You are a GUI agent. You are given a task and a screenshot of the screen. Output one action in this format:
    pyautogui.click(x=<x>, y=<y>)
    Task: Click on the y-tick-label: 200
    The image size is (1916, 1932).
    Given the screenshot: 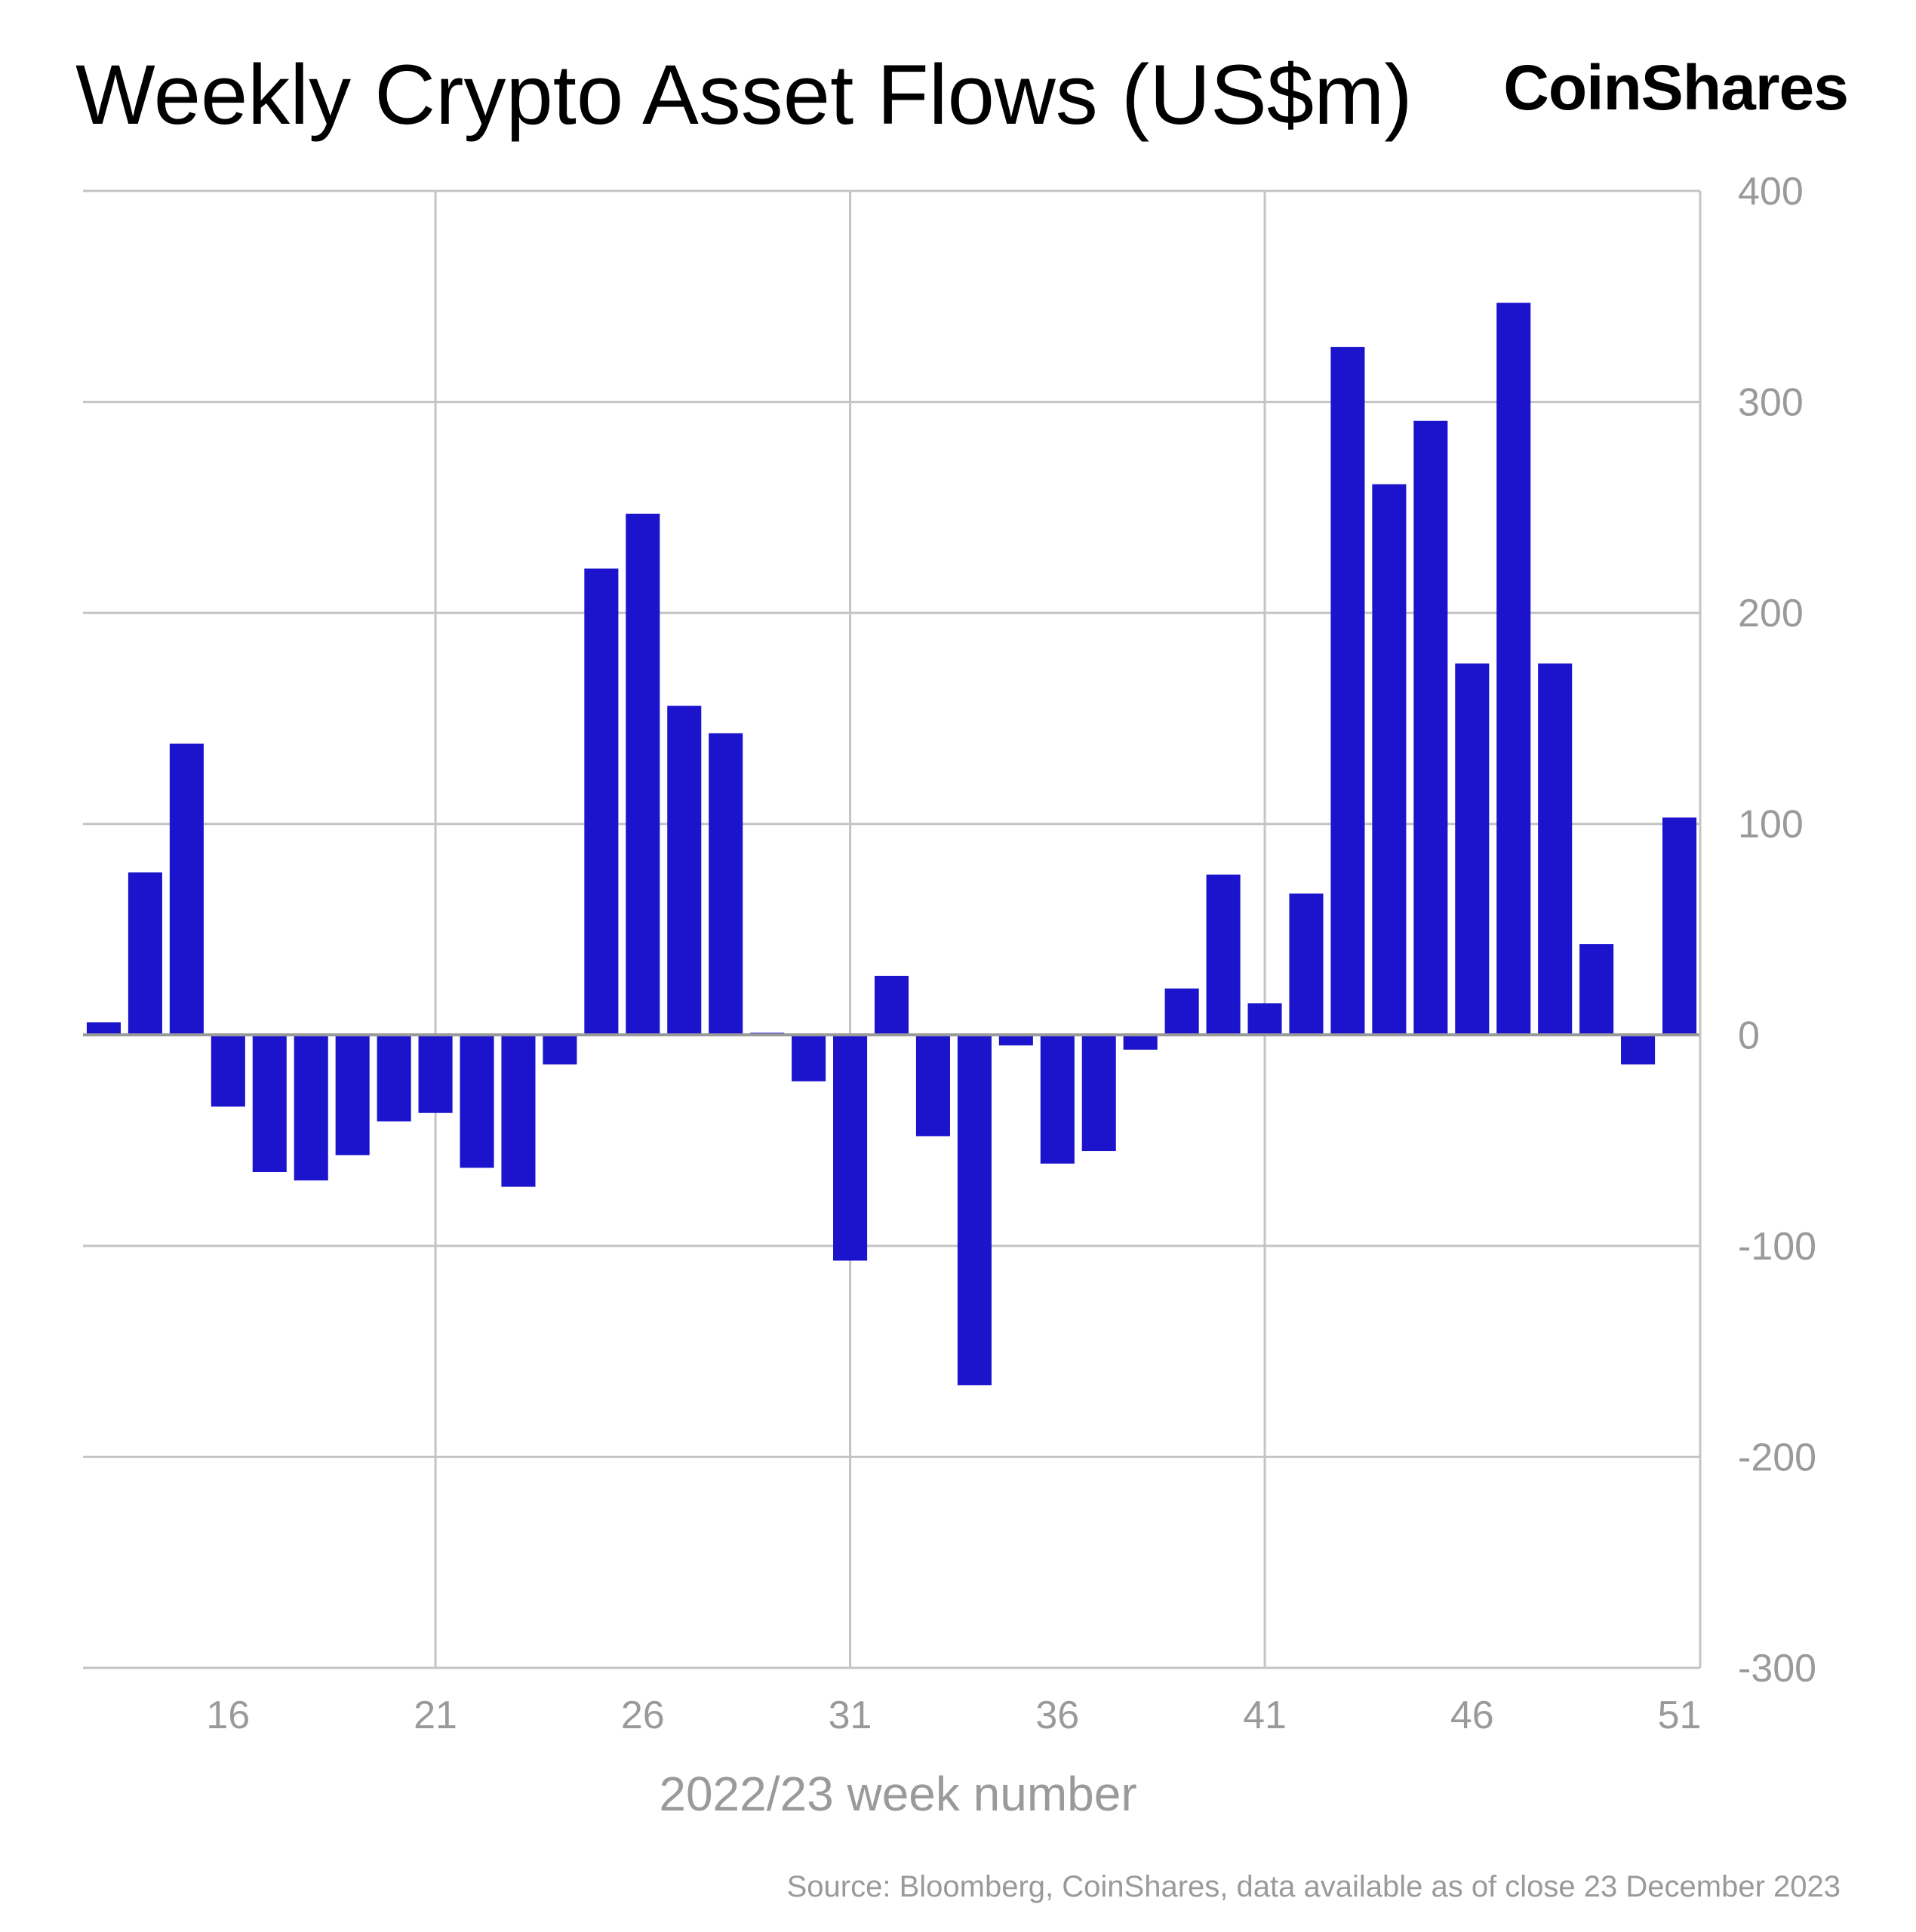 What is the action you would take?
    pyautogui.click(x=1771, y=613)
    